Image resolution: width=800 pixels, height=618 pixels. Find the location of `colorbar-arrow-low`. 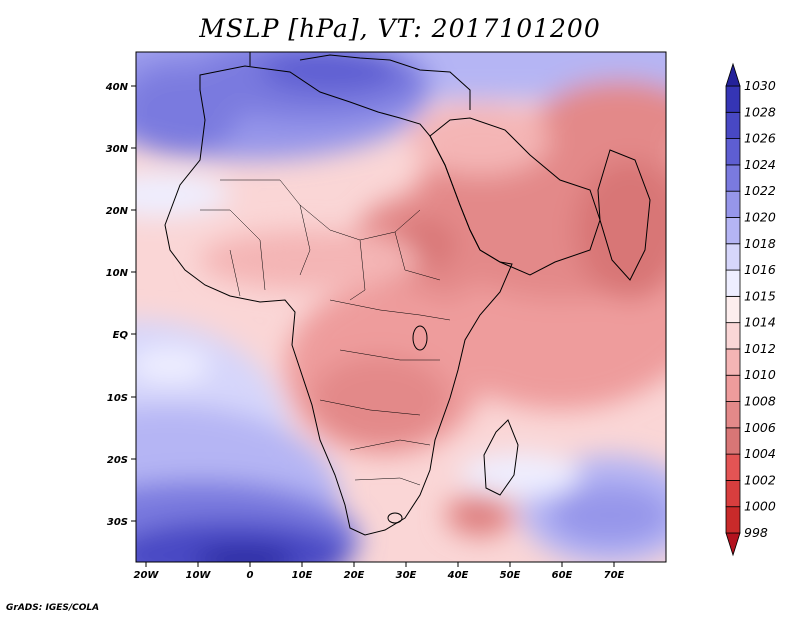

colorbar-arrow-low is located at coordinates (733, 544).